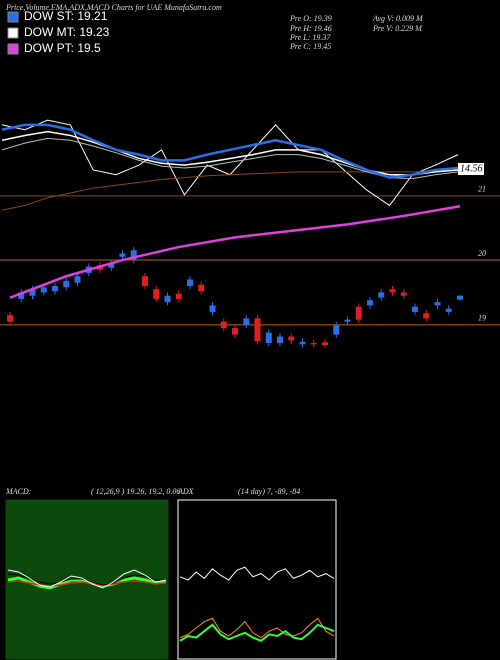 This screenshot has width=500, height=660. I want to click on panel-title: ADX, so click(186, 491).